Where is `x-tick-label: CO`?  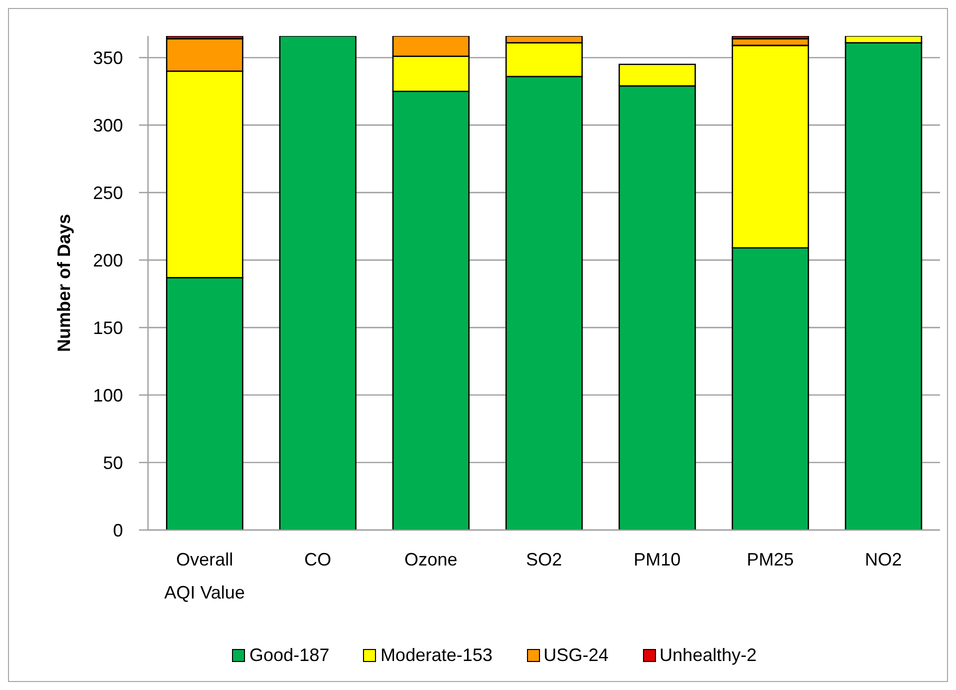 x-tick-label: CO is located at coordinates (318, 560).